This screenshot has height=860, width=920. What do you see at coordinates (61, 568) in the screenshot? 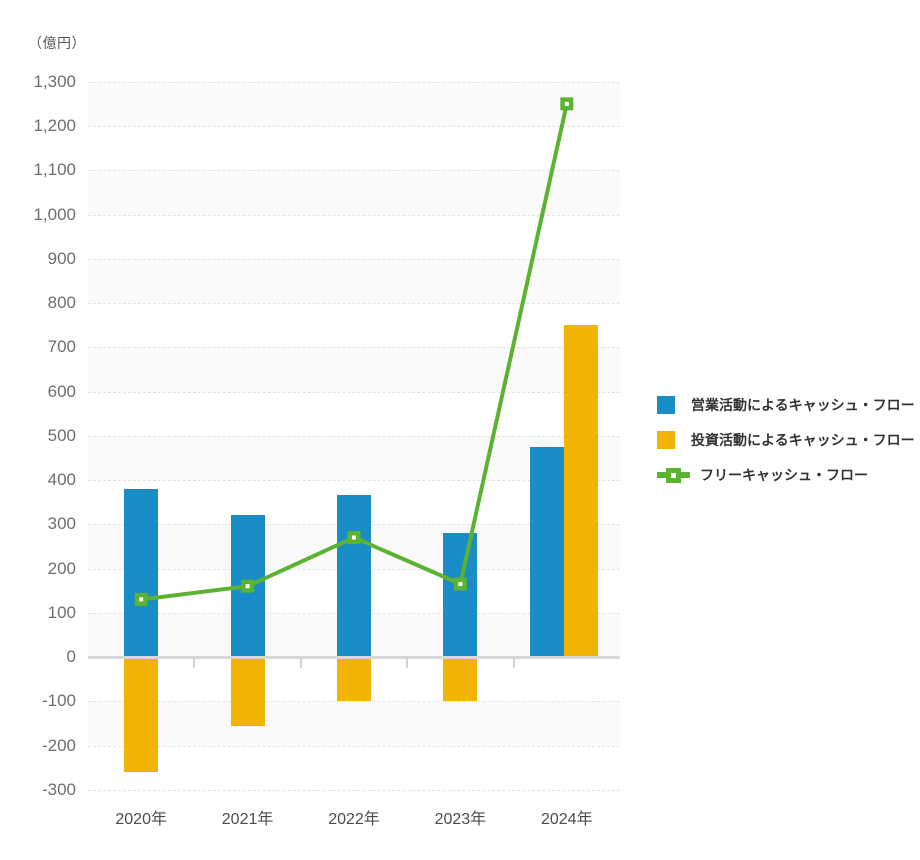
I see `y-axis-tick-label: 200` at bounding box center [61, 568].